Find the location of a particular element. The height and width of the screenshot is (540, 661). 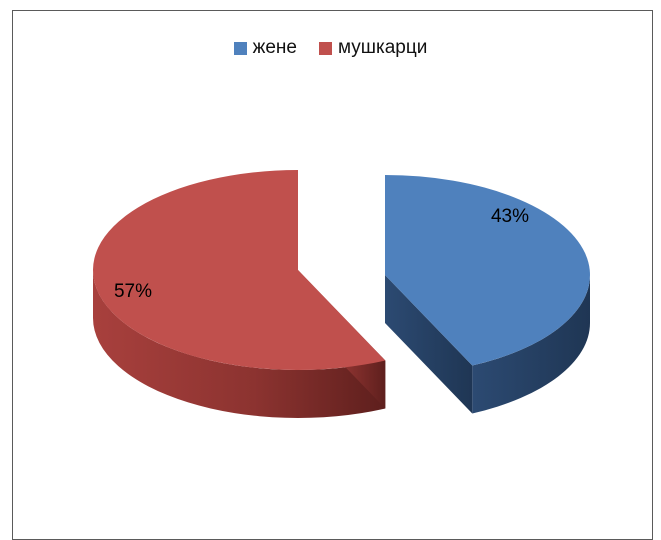

slice-side-men is located at coordinates (239, 344).